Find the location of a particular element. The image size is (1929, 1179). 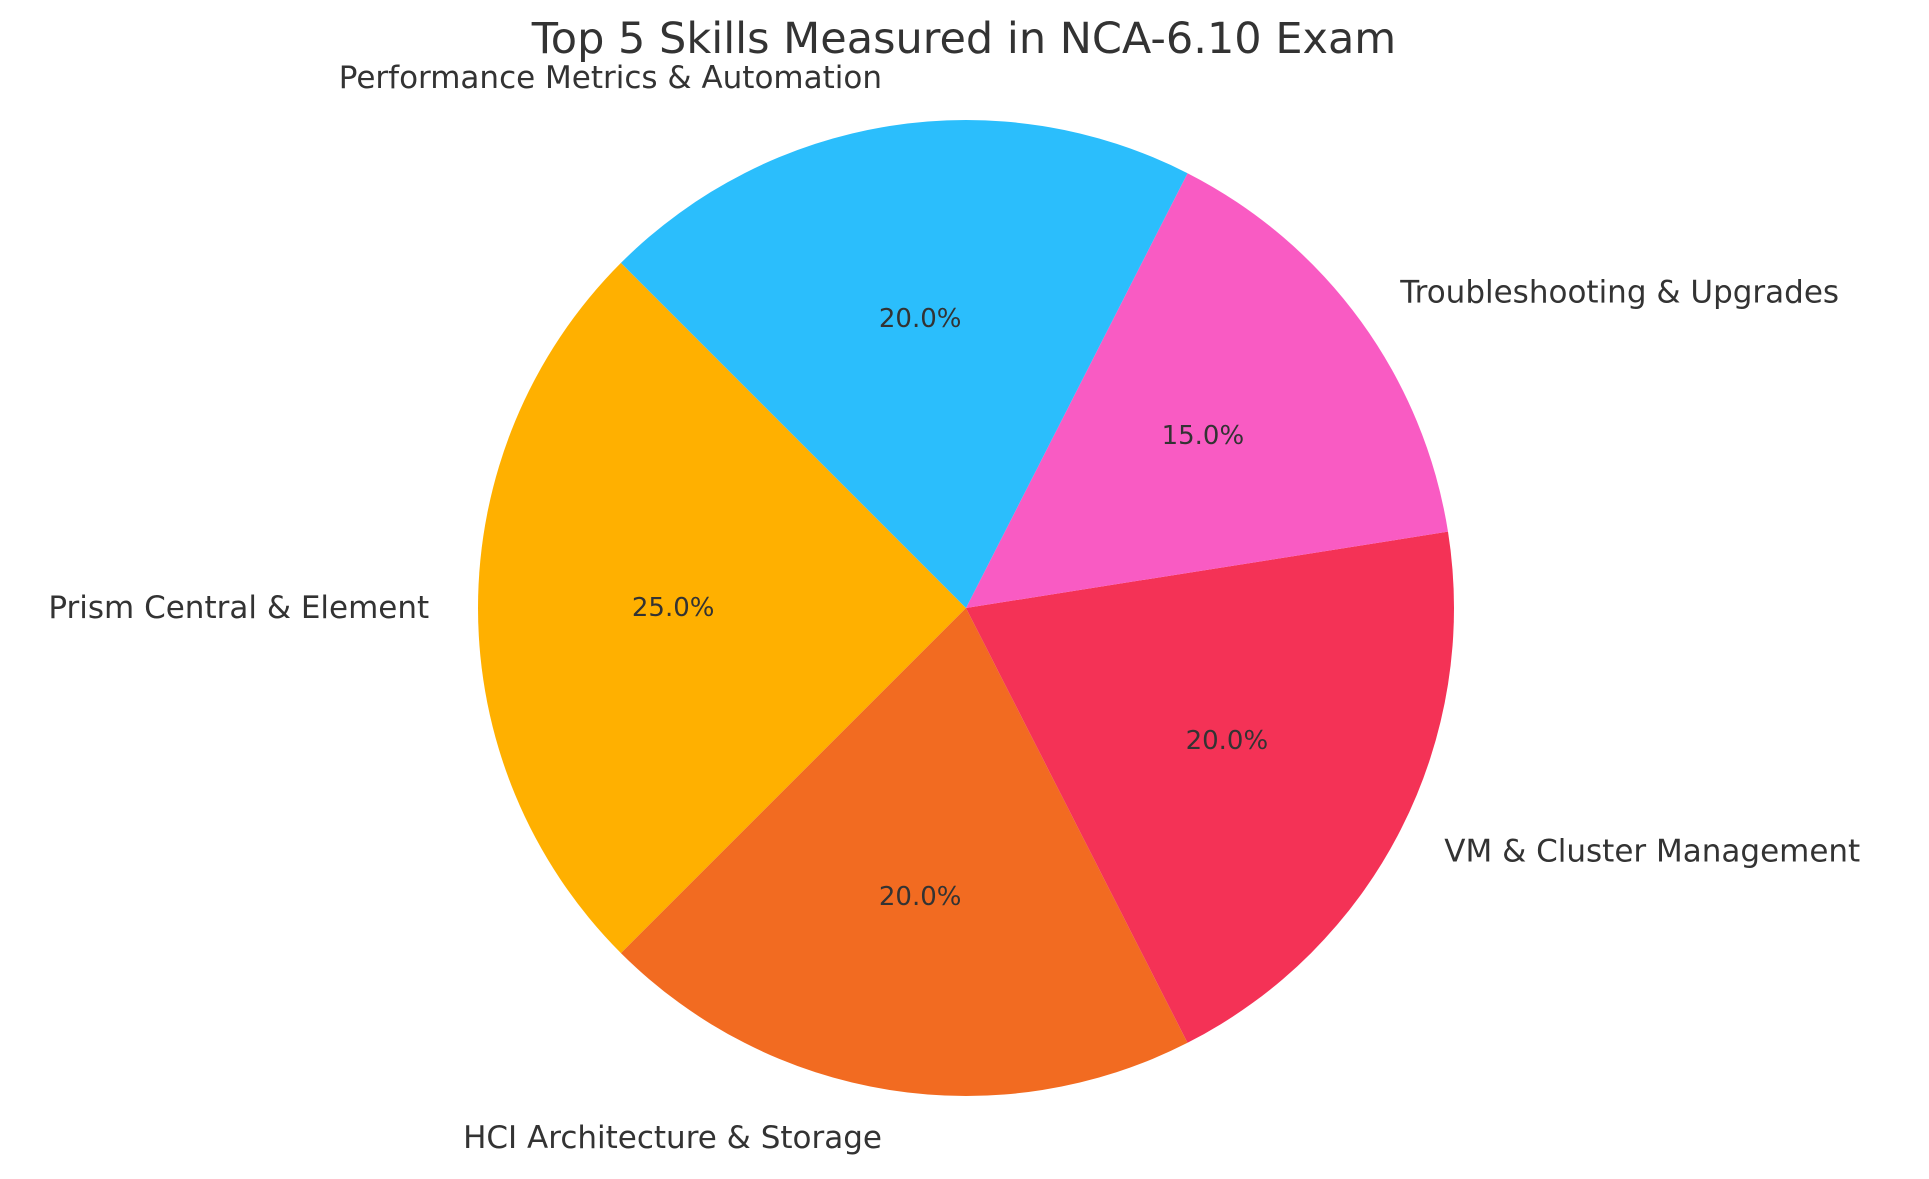

slice-percent-label: 25.0% is located at coordinates (673, 608).